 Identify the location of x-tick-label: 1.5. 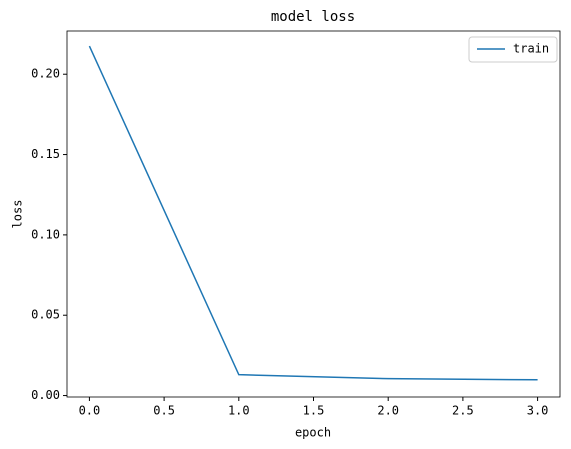
(314, 411).